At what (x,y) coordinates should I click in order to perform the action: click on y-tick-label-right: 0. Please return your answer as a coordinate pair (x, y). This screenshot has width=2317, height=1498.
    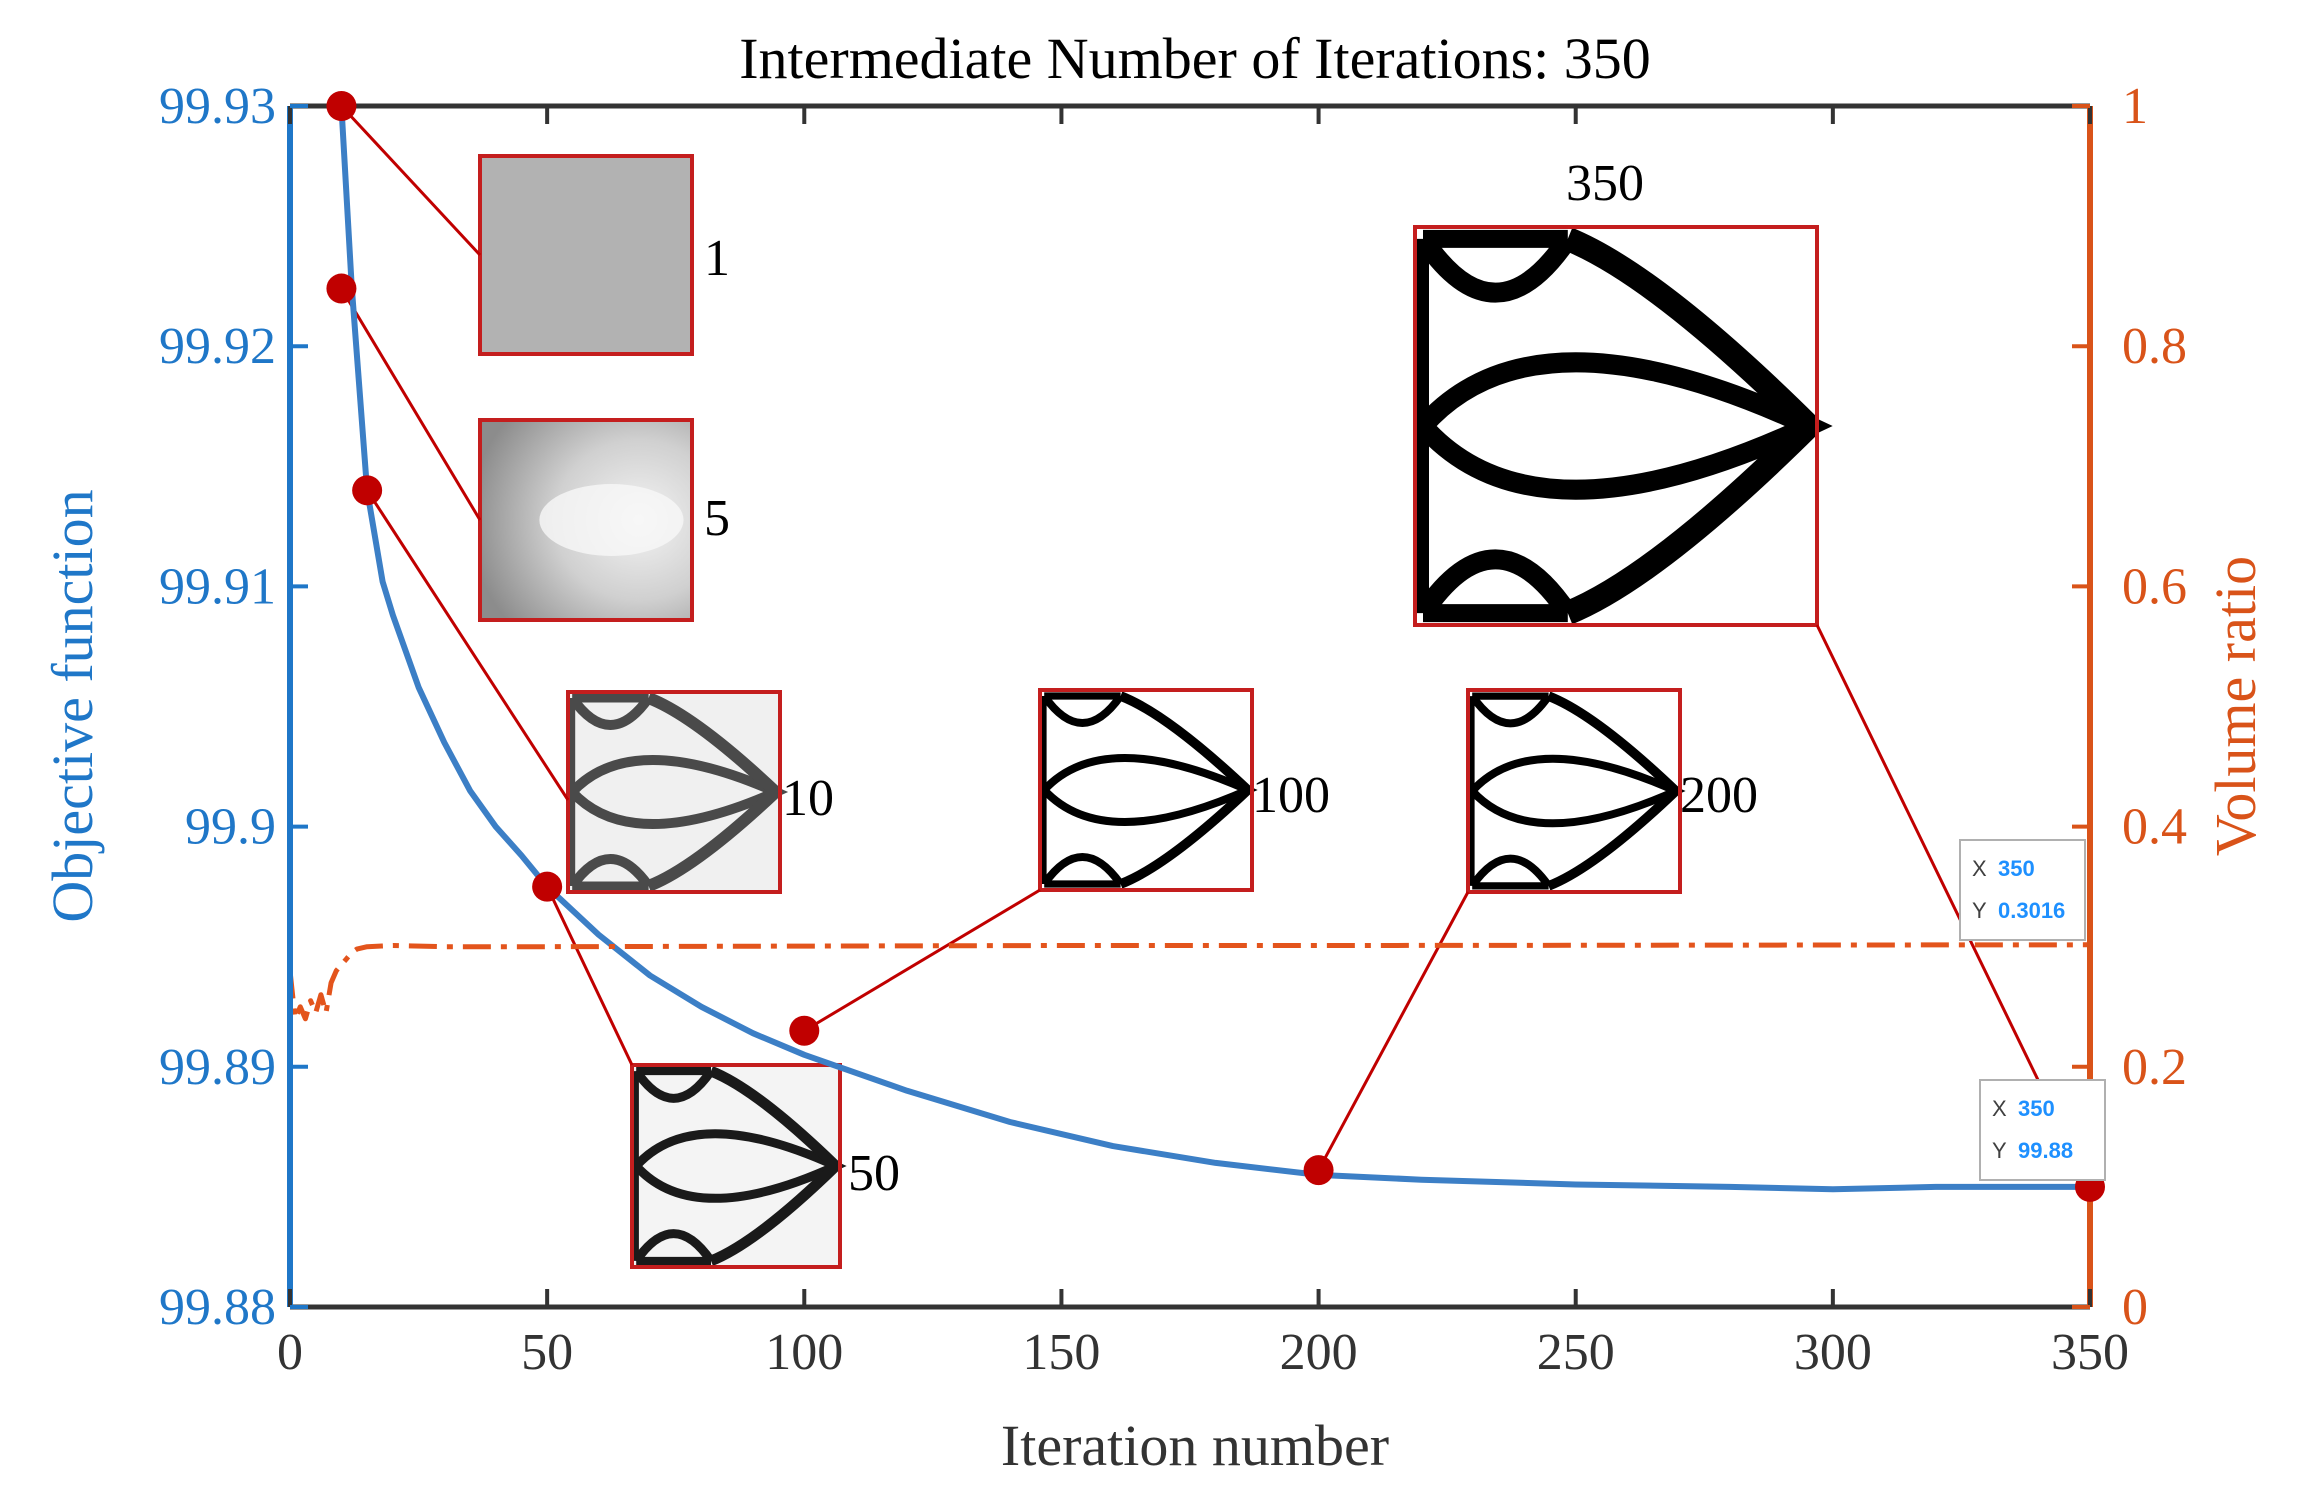
    Looking at the image, I should click on (2135, 1307).